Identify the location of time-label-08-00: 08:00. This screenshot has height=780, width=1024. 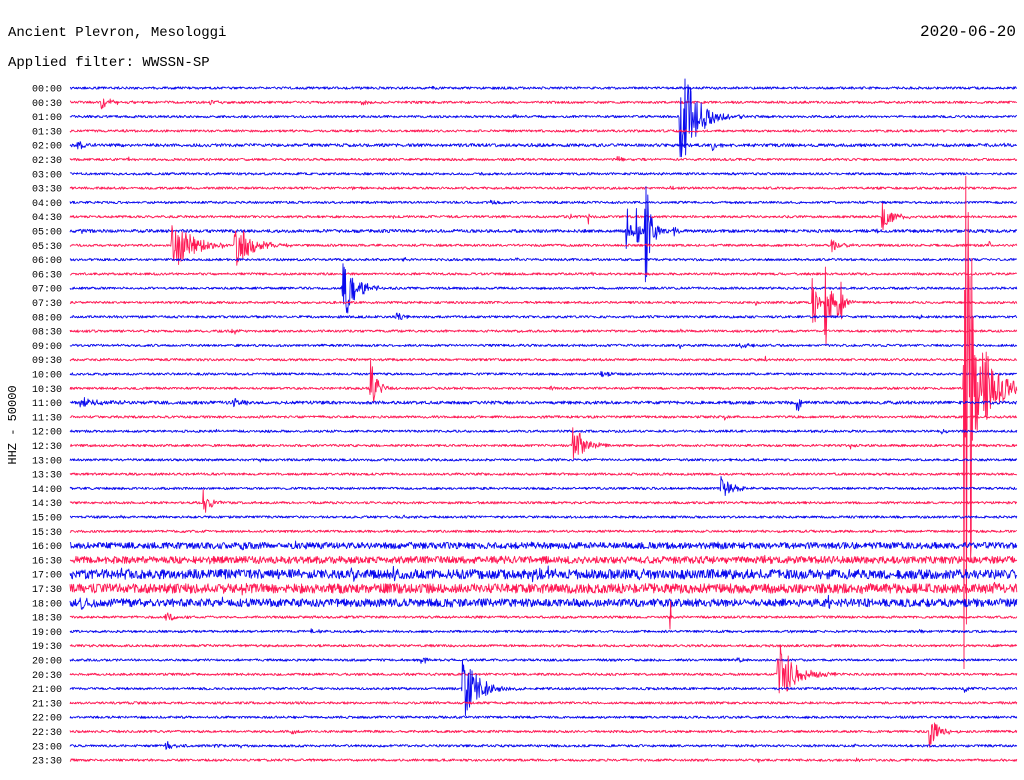
(47, 318).